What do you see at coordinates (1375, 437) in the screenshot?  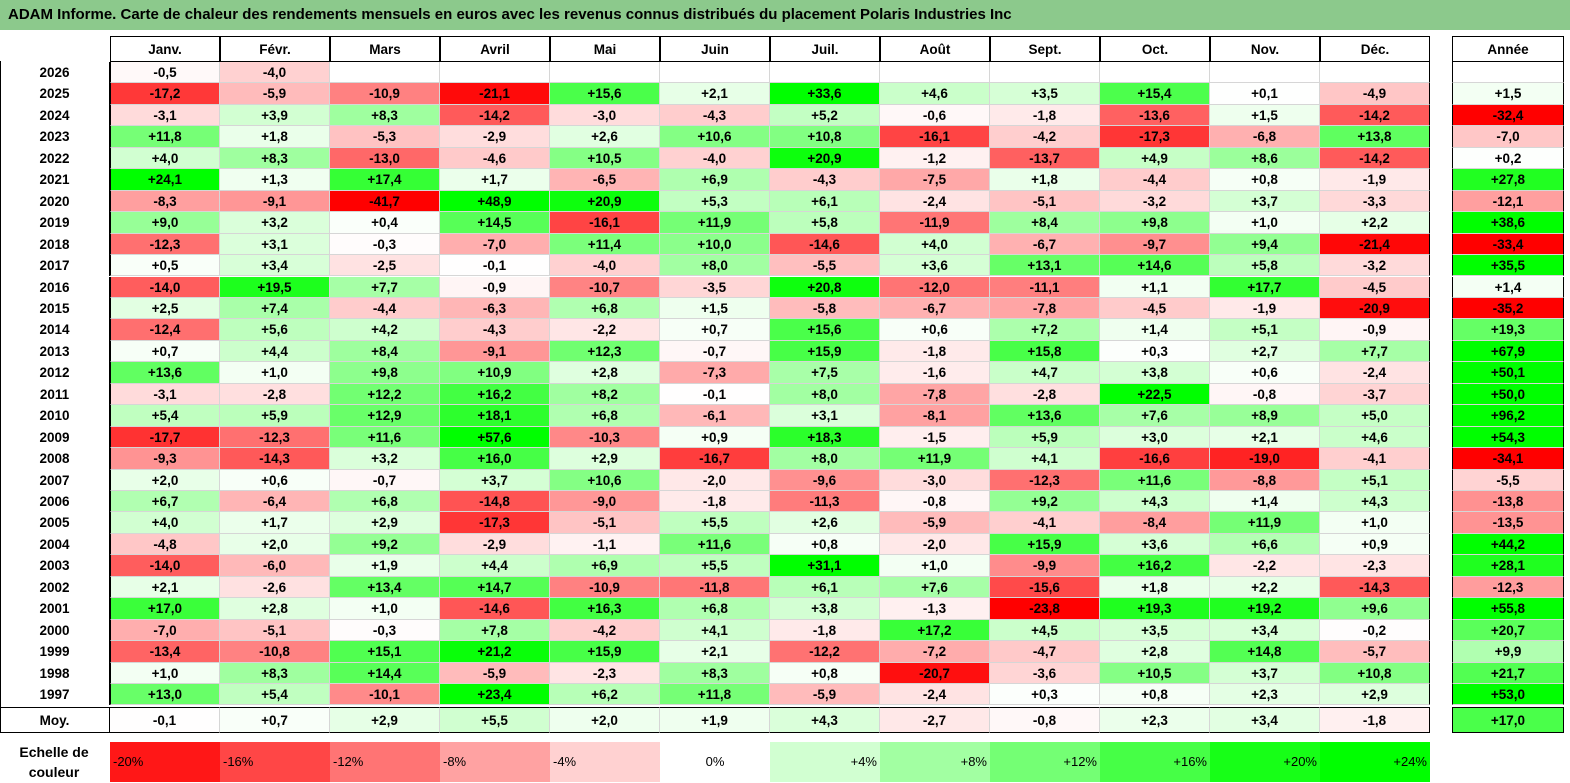 I see `month-cell: +4,6` at bounding box center [1375, 437].